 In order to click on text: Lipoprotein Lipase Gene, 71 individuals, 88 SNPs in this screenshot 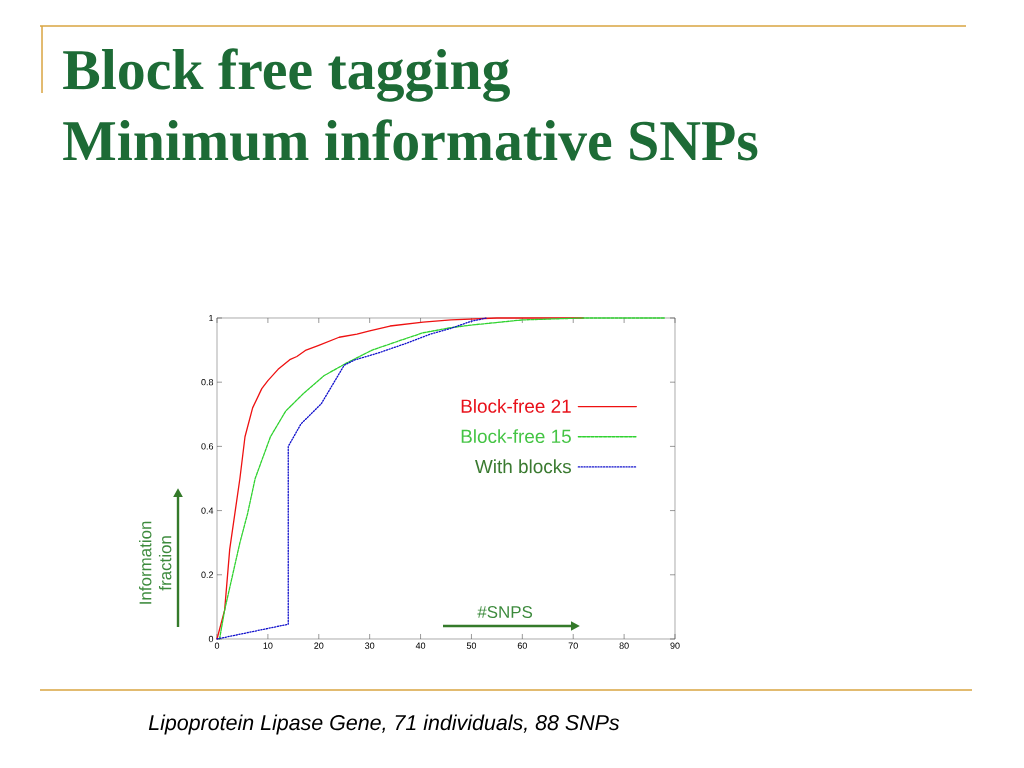, I will do `click(384, 724)`.